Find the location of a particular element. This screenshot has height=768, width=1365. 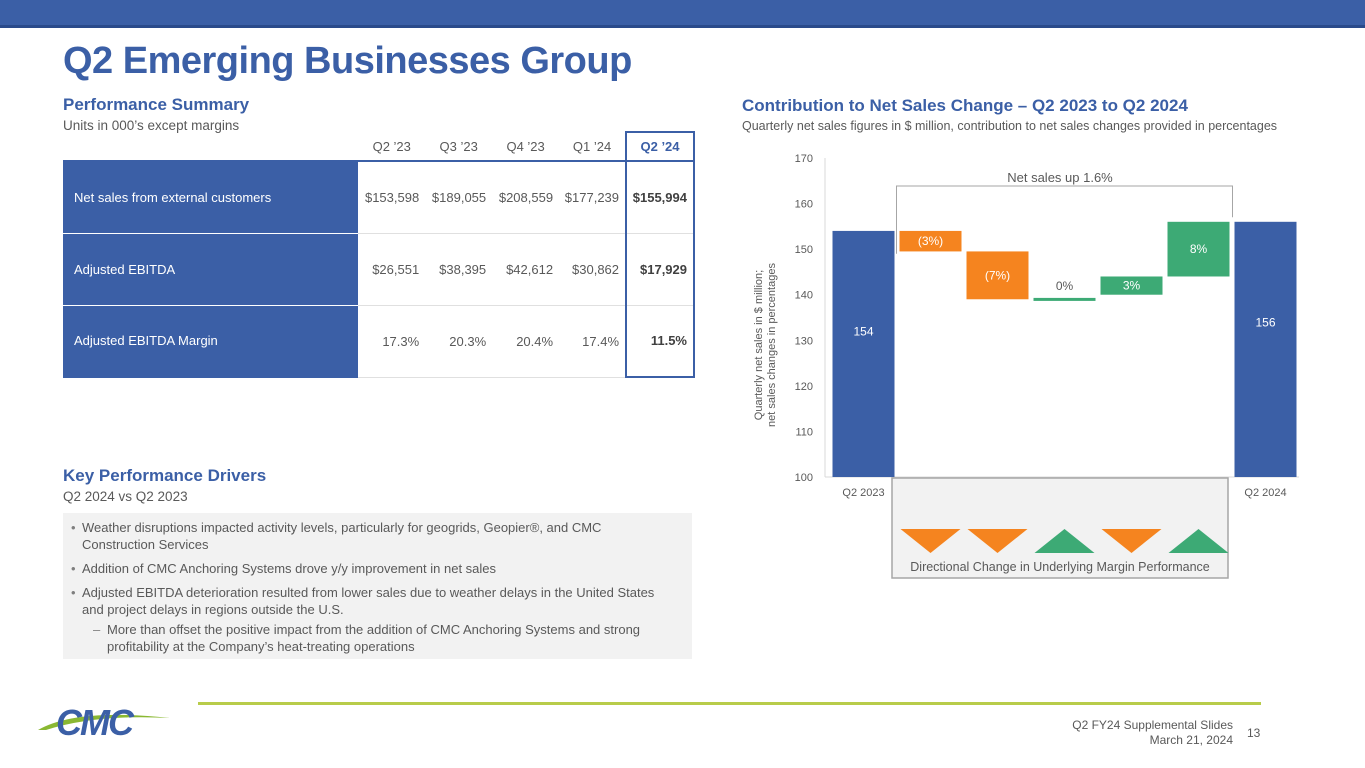

data-label: (7%) is located at coordinates (997, 275).